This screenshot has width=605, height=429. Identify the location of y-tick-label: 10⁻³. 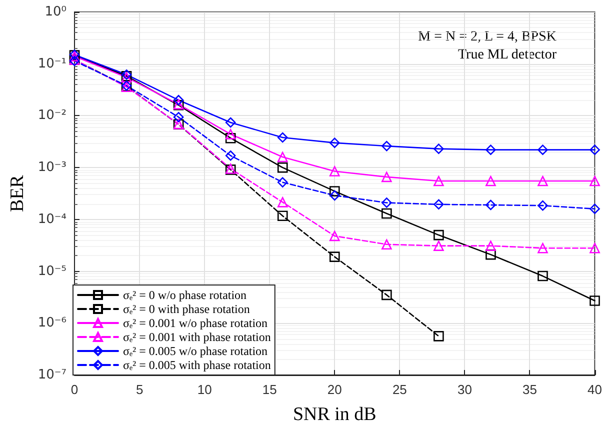
(52, 168).